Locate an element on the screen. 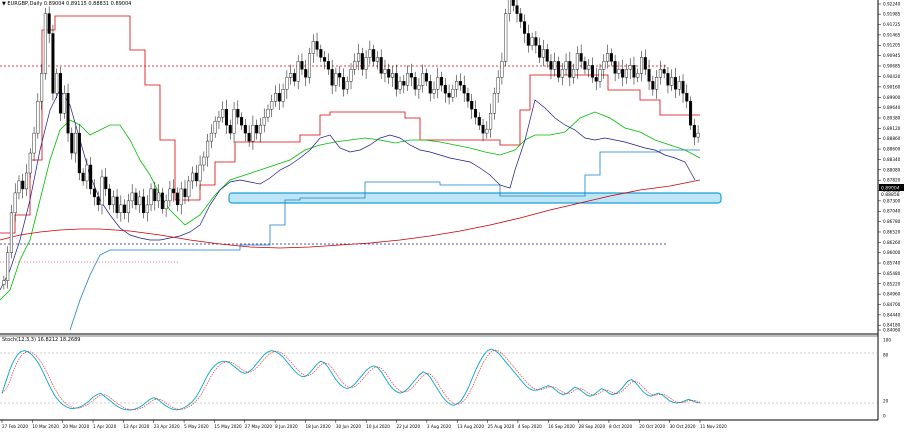 Image resolution: width=904 pixels, height=438 pixels. price-axis-label: 0.87560 is located at coordinates (892, 190).